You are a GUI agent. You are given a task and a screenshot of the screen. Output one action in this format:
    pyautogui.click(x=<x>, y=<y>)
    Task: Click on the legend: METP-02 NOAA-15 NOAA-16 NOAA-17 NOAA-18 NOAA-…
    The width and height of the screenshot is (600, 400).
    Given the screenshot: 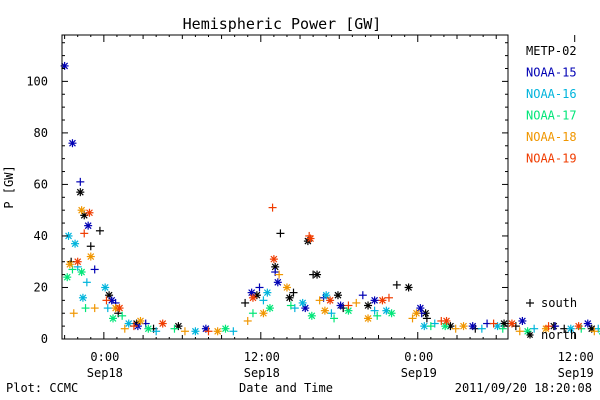 What is the action you would take?
    pyautogui.click(x=551, y=193)
    